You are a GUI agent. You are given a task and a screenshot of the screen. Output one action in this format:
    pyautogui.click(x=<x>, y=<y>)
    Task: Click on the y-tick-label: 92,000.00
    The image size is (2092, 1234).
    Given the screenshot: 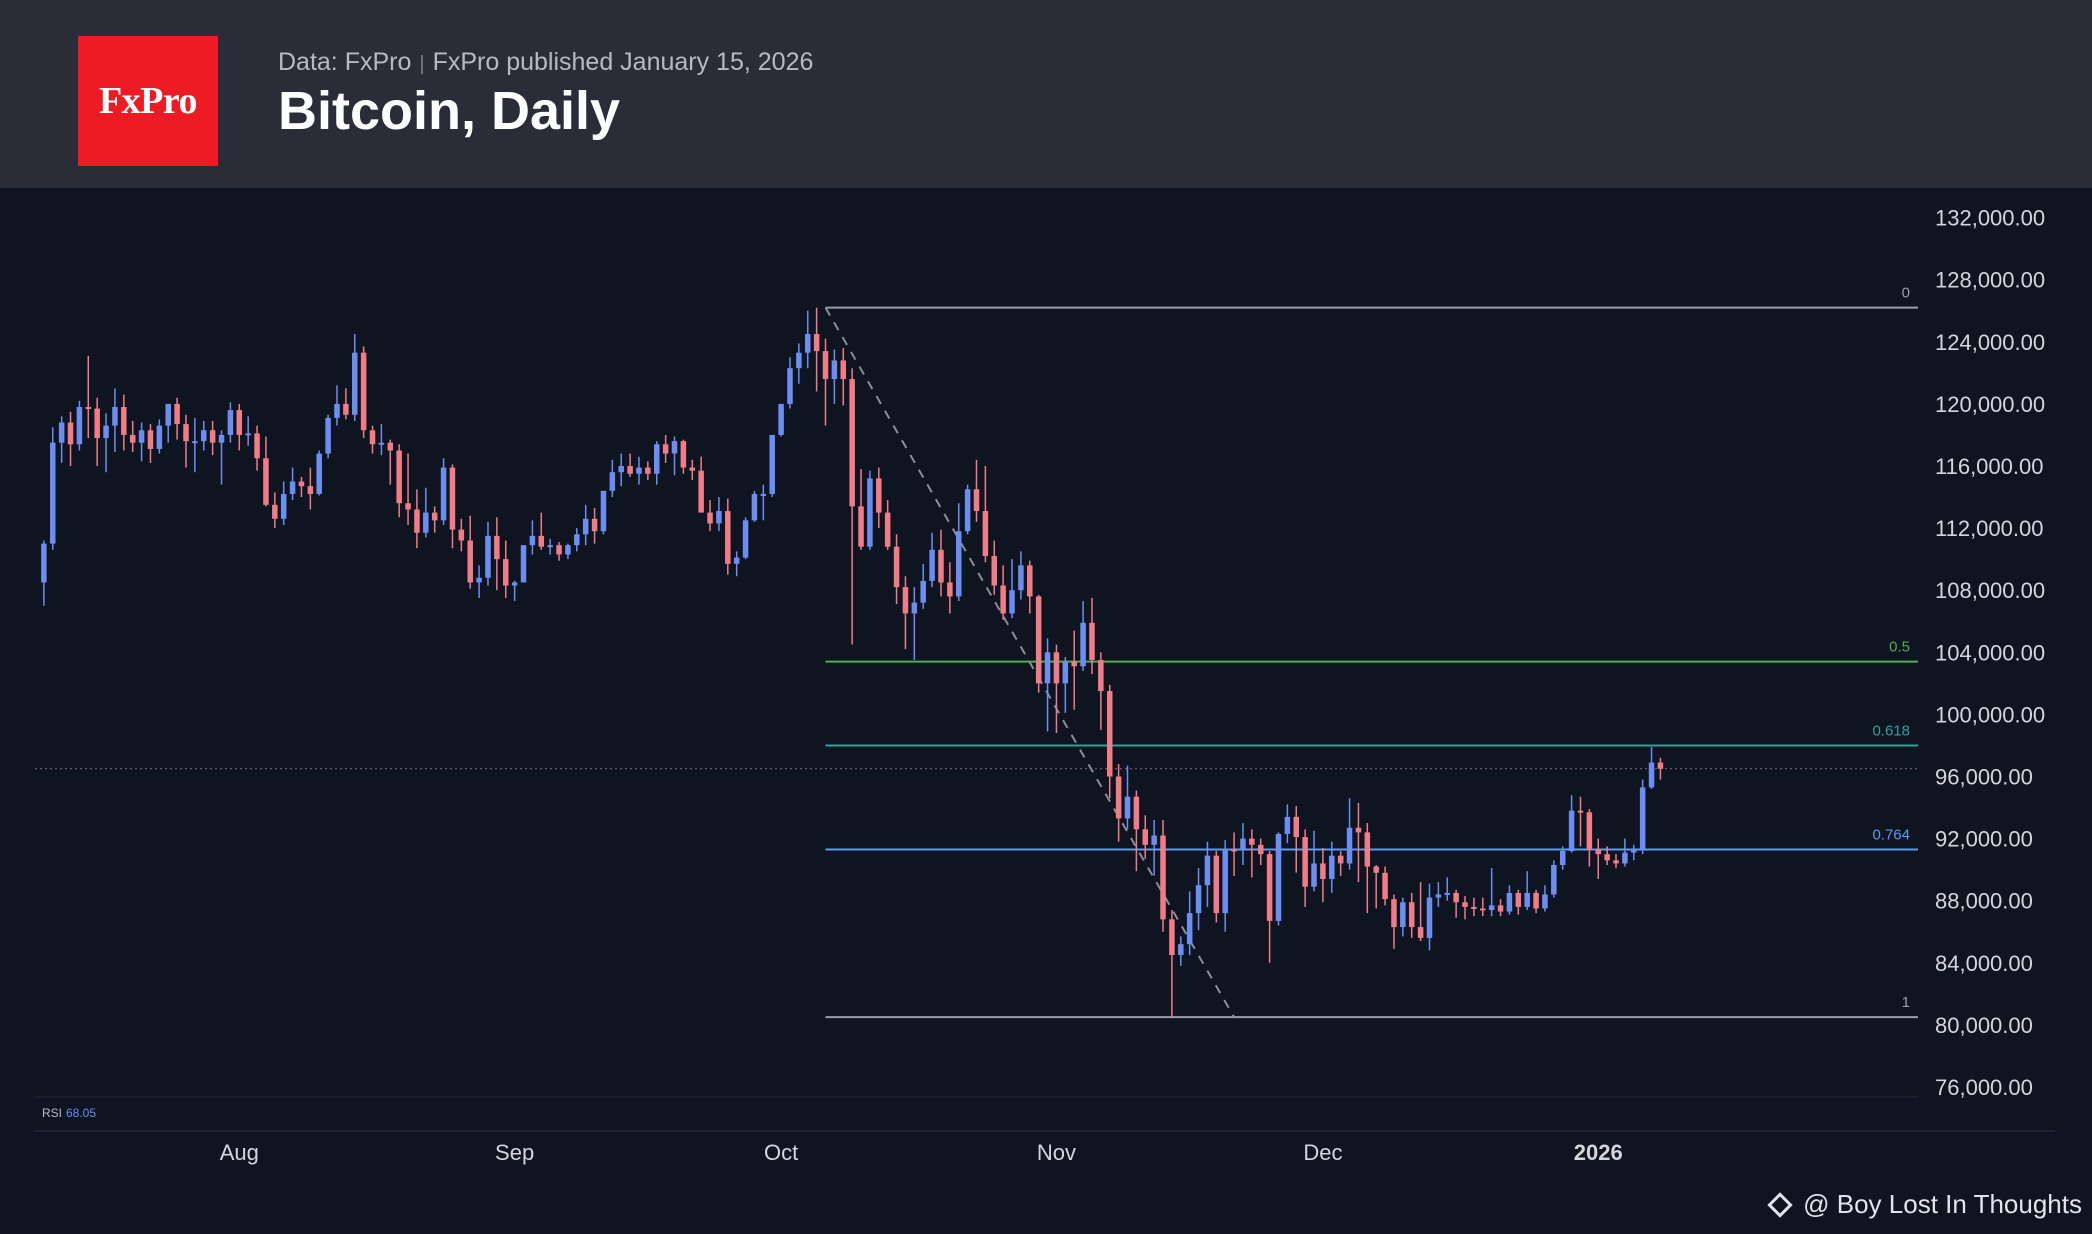 What is the action you would take?
    pyautogui.click(x=1984, y=839)
    